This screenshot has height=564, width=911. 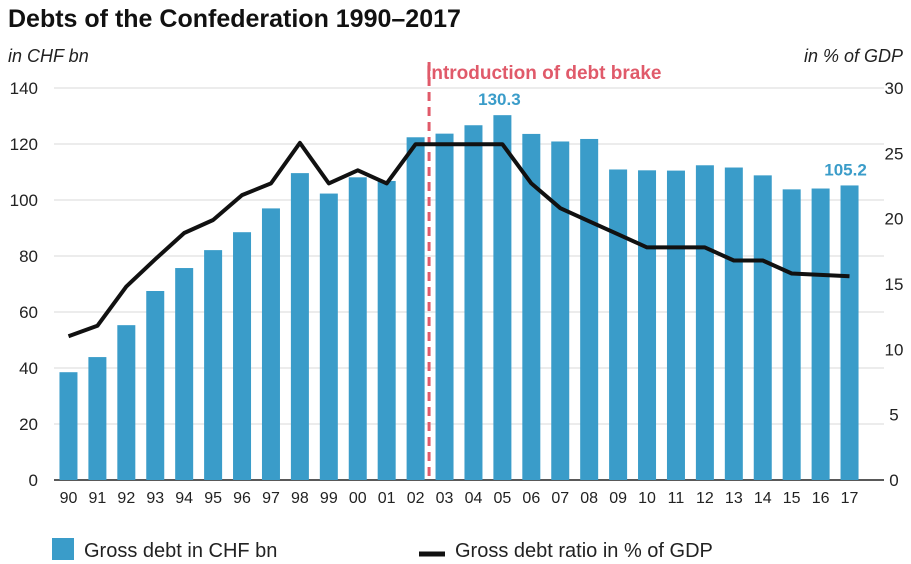 What do you see at coordinates (821, 498) in the screenshot?
I see `x-tick: 16` at bounding box center [821, 498].